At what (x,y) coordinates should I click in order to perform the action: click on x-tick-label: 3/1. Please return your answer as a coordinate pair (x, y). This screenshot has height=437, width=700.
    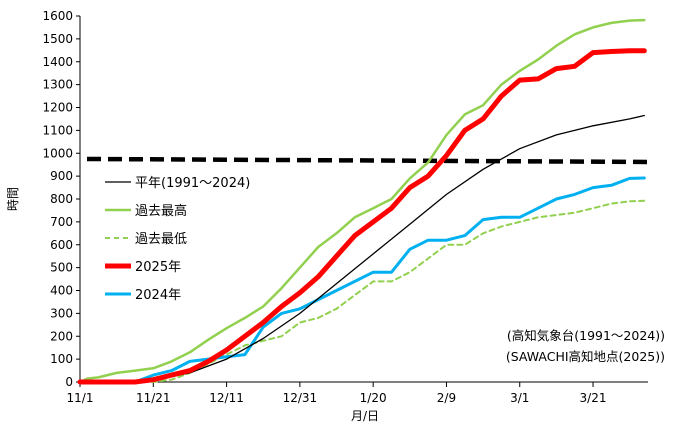
    Looking at the image, I should click on (519, 398).